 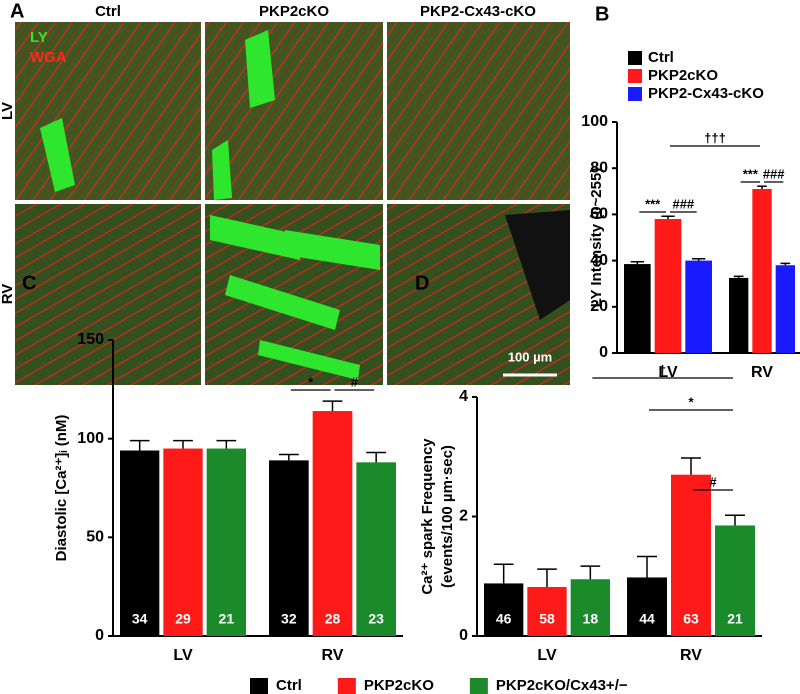 I want to click on y-tick-label: 20, so click(x=599, y=306).